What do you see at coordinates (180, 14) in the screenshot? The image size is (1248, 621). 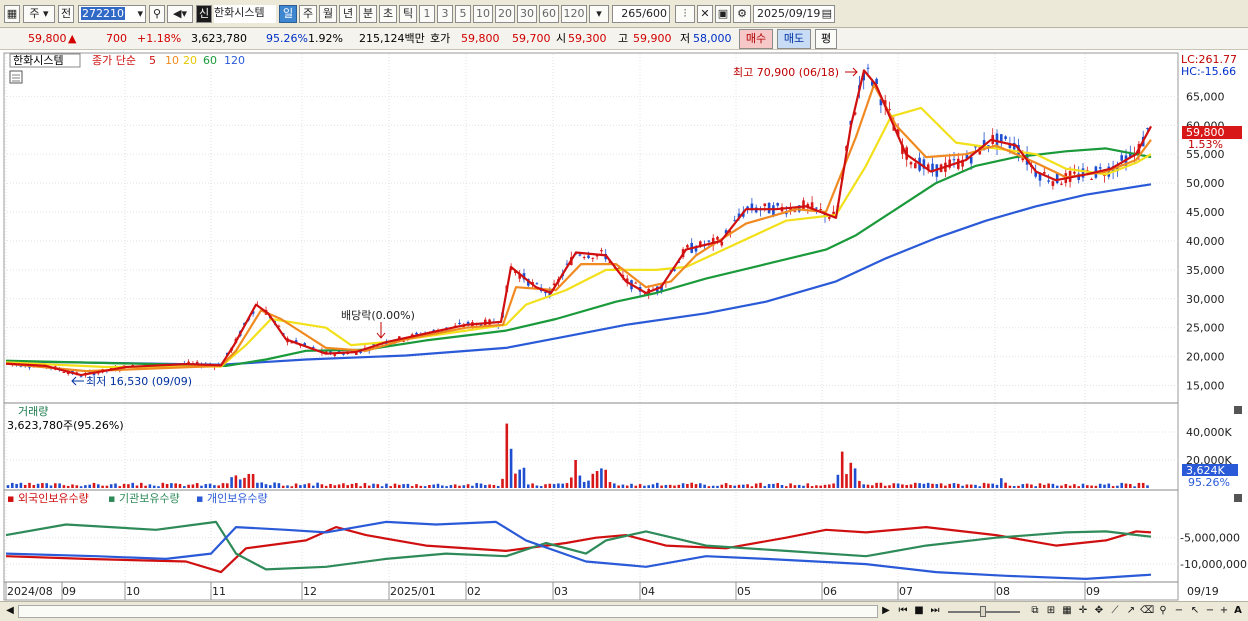 I see `speaker-icon: ◀▾` at bounding box center [180, 14].